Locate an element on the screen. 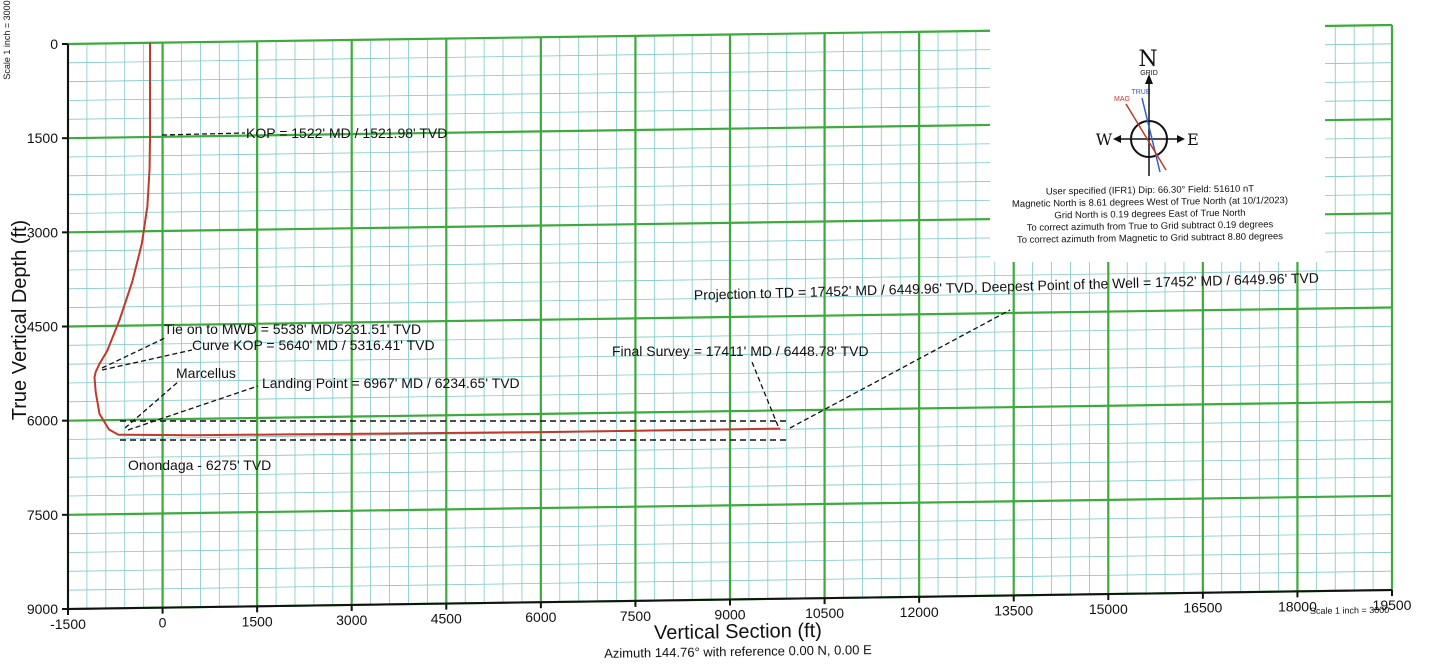  true-label: TRUE is located at coordinates (1140, 92).